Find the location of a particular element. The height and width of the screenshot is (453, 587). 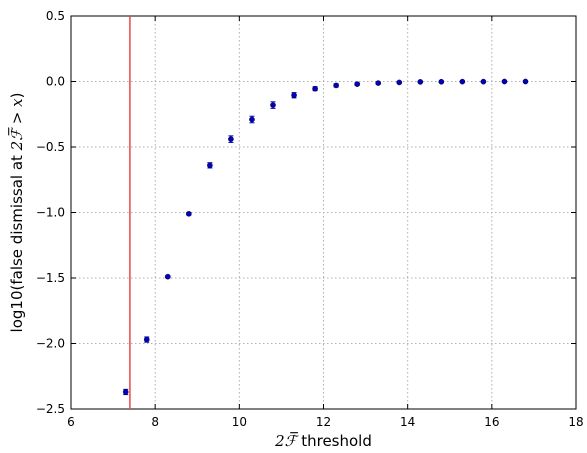

x-tick-label: 12 is located at coordinates (323, 422).